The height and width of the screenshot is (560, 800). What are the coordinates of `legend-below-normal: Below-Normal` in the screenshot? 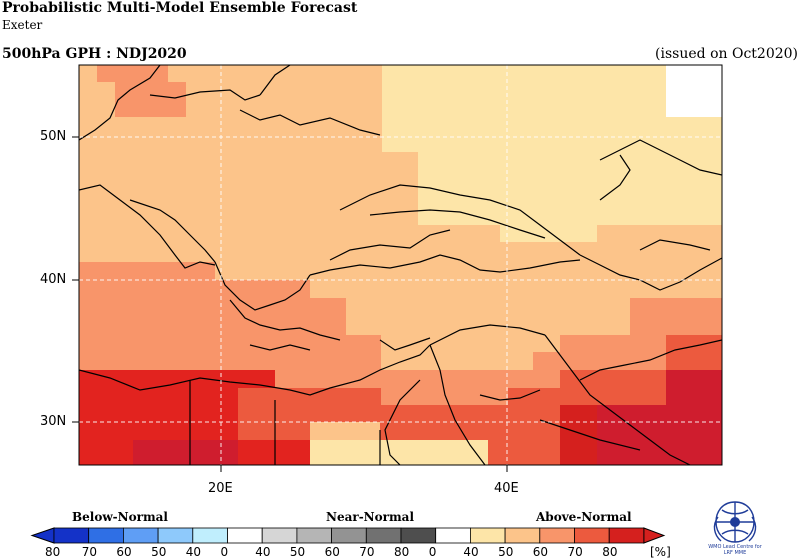 It's located at (120, 517).